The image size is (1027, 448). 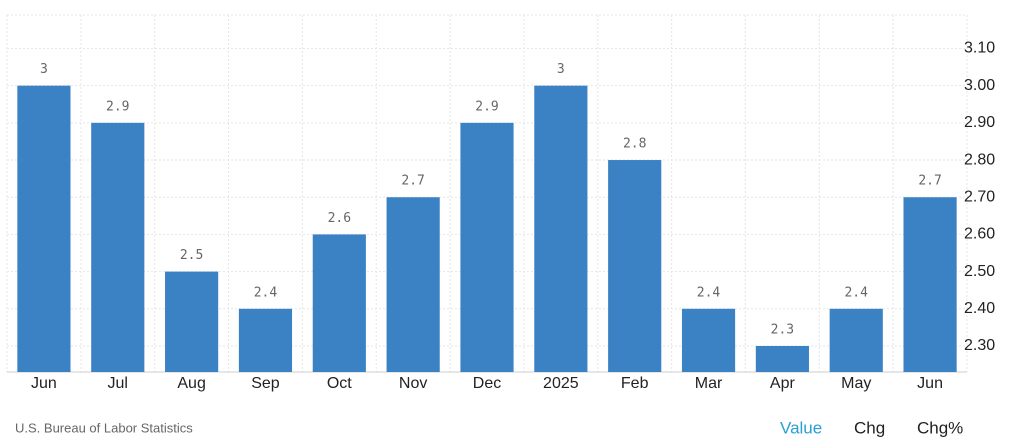 What do you see at coordinates (265, 383) in the screenshot?
I see `x-tick-label: Sep` at bounding box center [265, 383].